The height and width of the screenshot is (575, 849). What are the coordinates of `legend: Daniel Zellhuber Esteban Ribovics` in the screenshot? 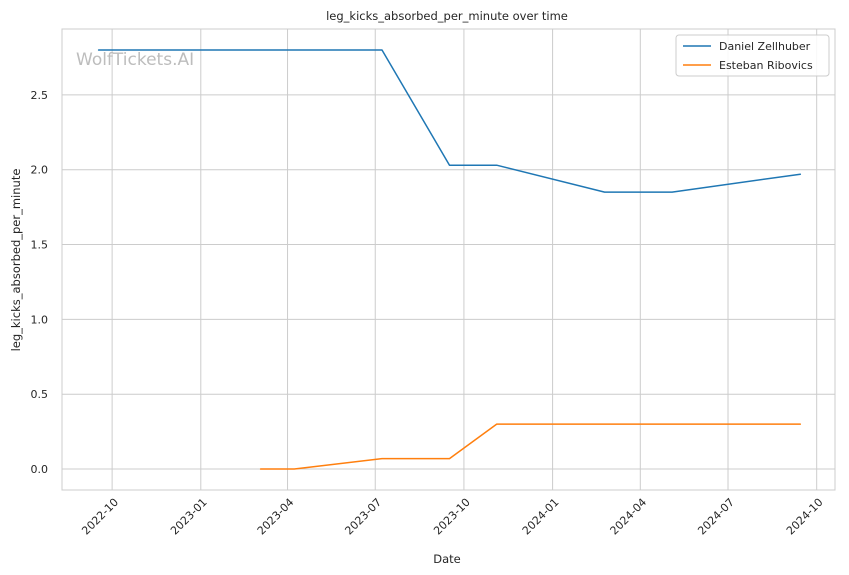 It's located at (752, 55).